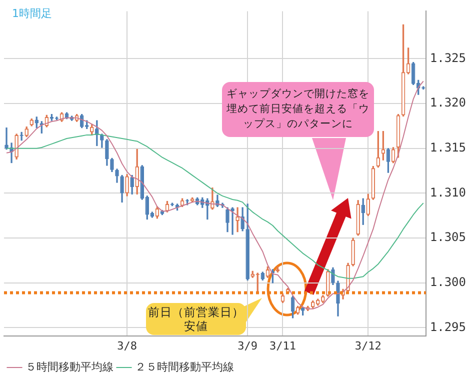  Describe the element at coordinates (448, 192) in the screenshot. I see `y-tick-label: 1.310` at that location.